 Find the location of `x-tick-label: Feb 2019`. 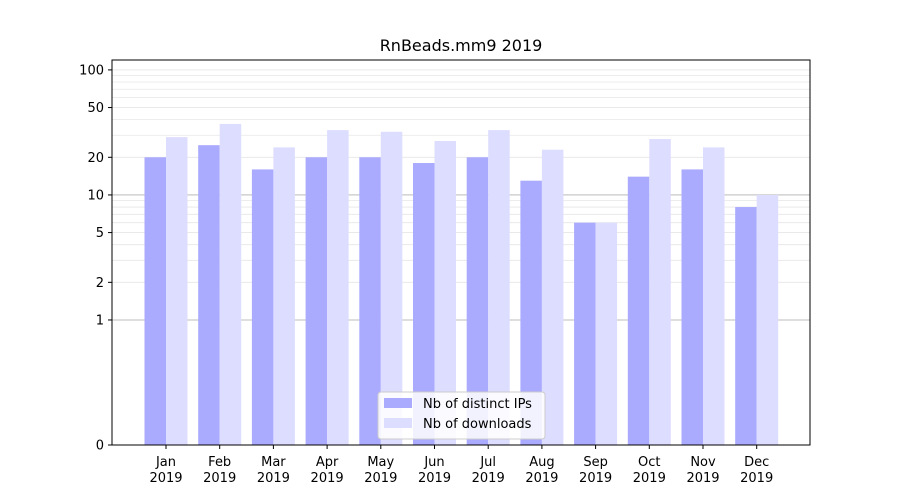

x-tick-label: Feb 2019 is located at coordinates (219, 470).